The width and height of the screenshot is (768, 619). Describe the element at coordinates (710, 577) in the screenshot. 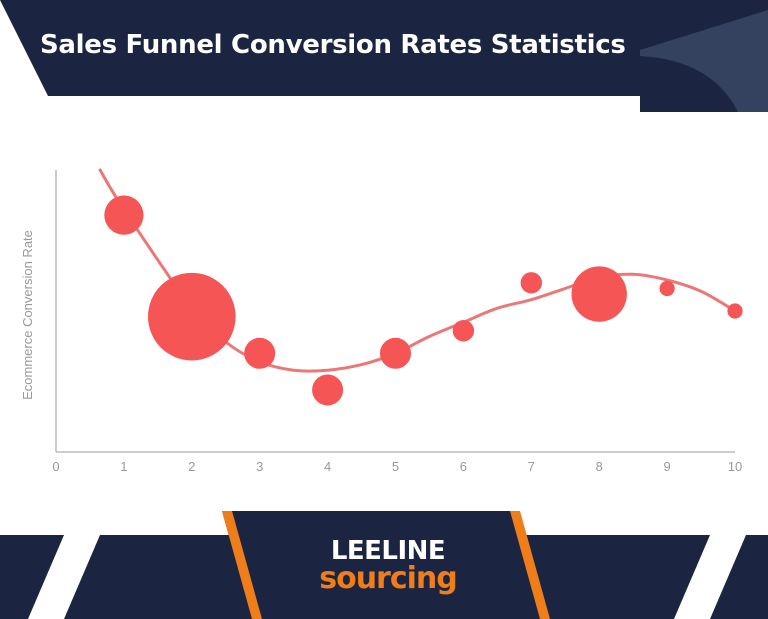

I see `footer-white-stripe-right` at that location.